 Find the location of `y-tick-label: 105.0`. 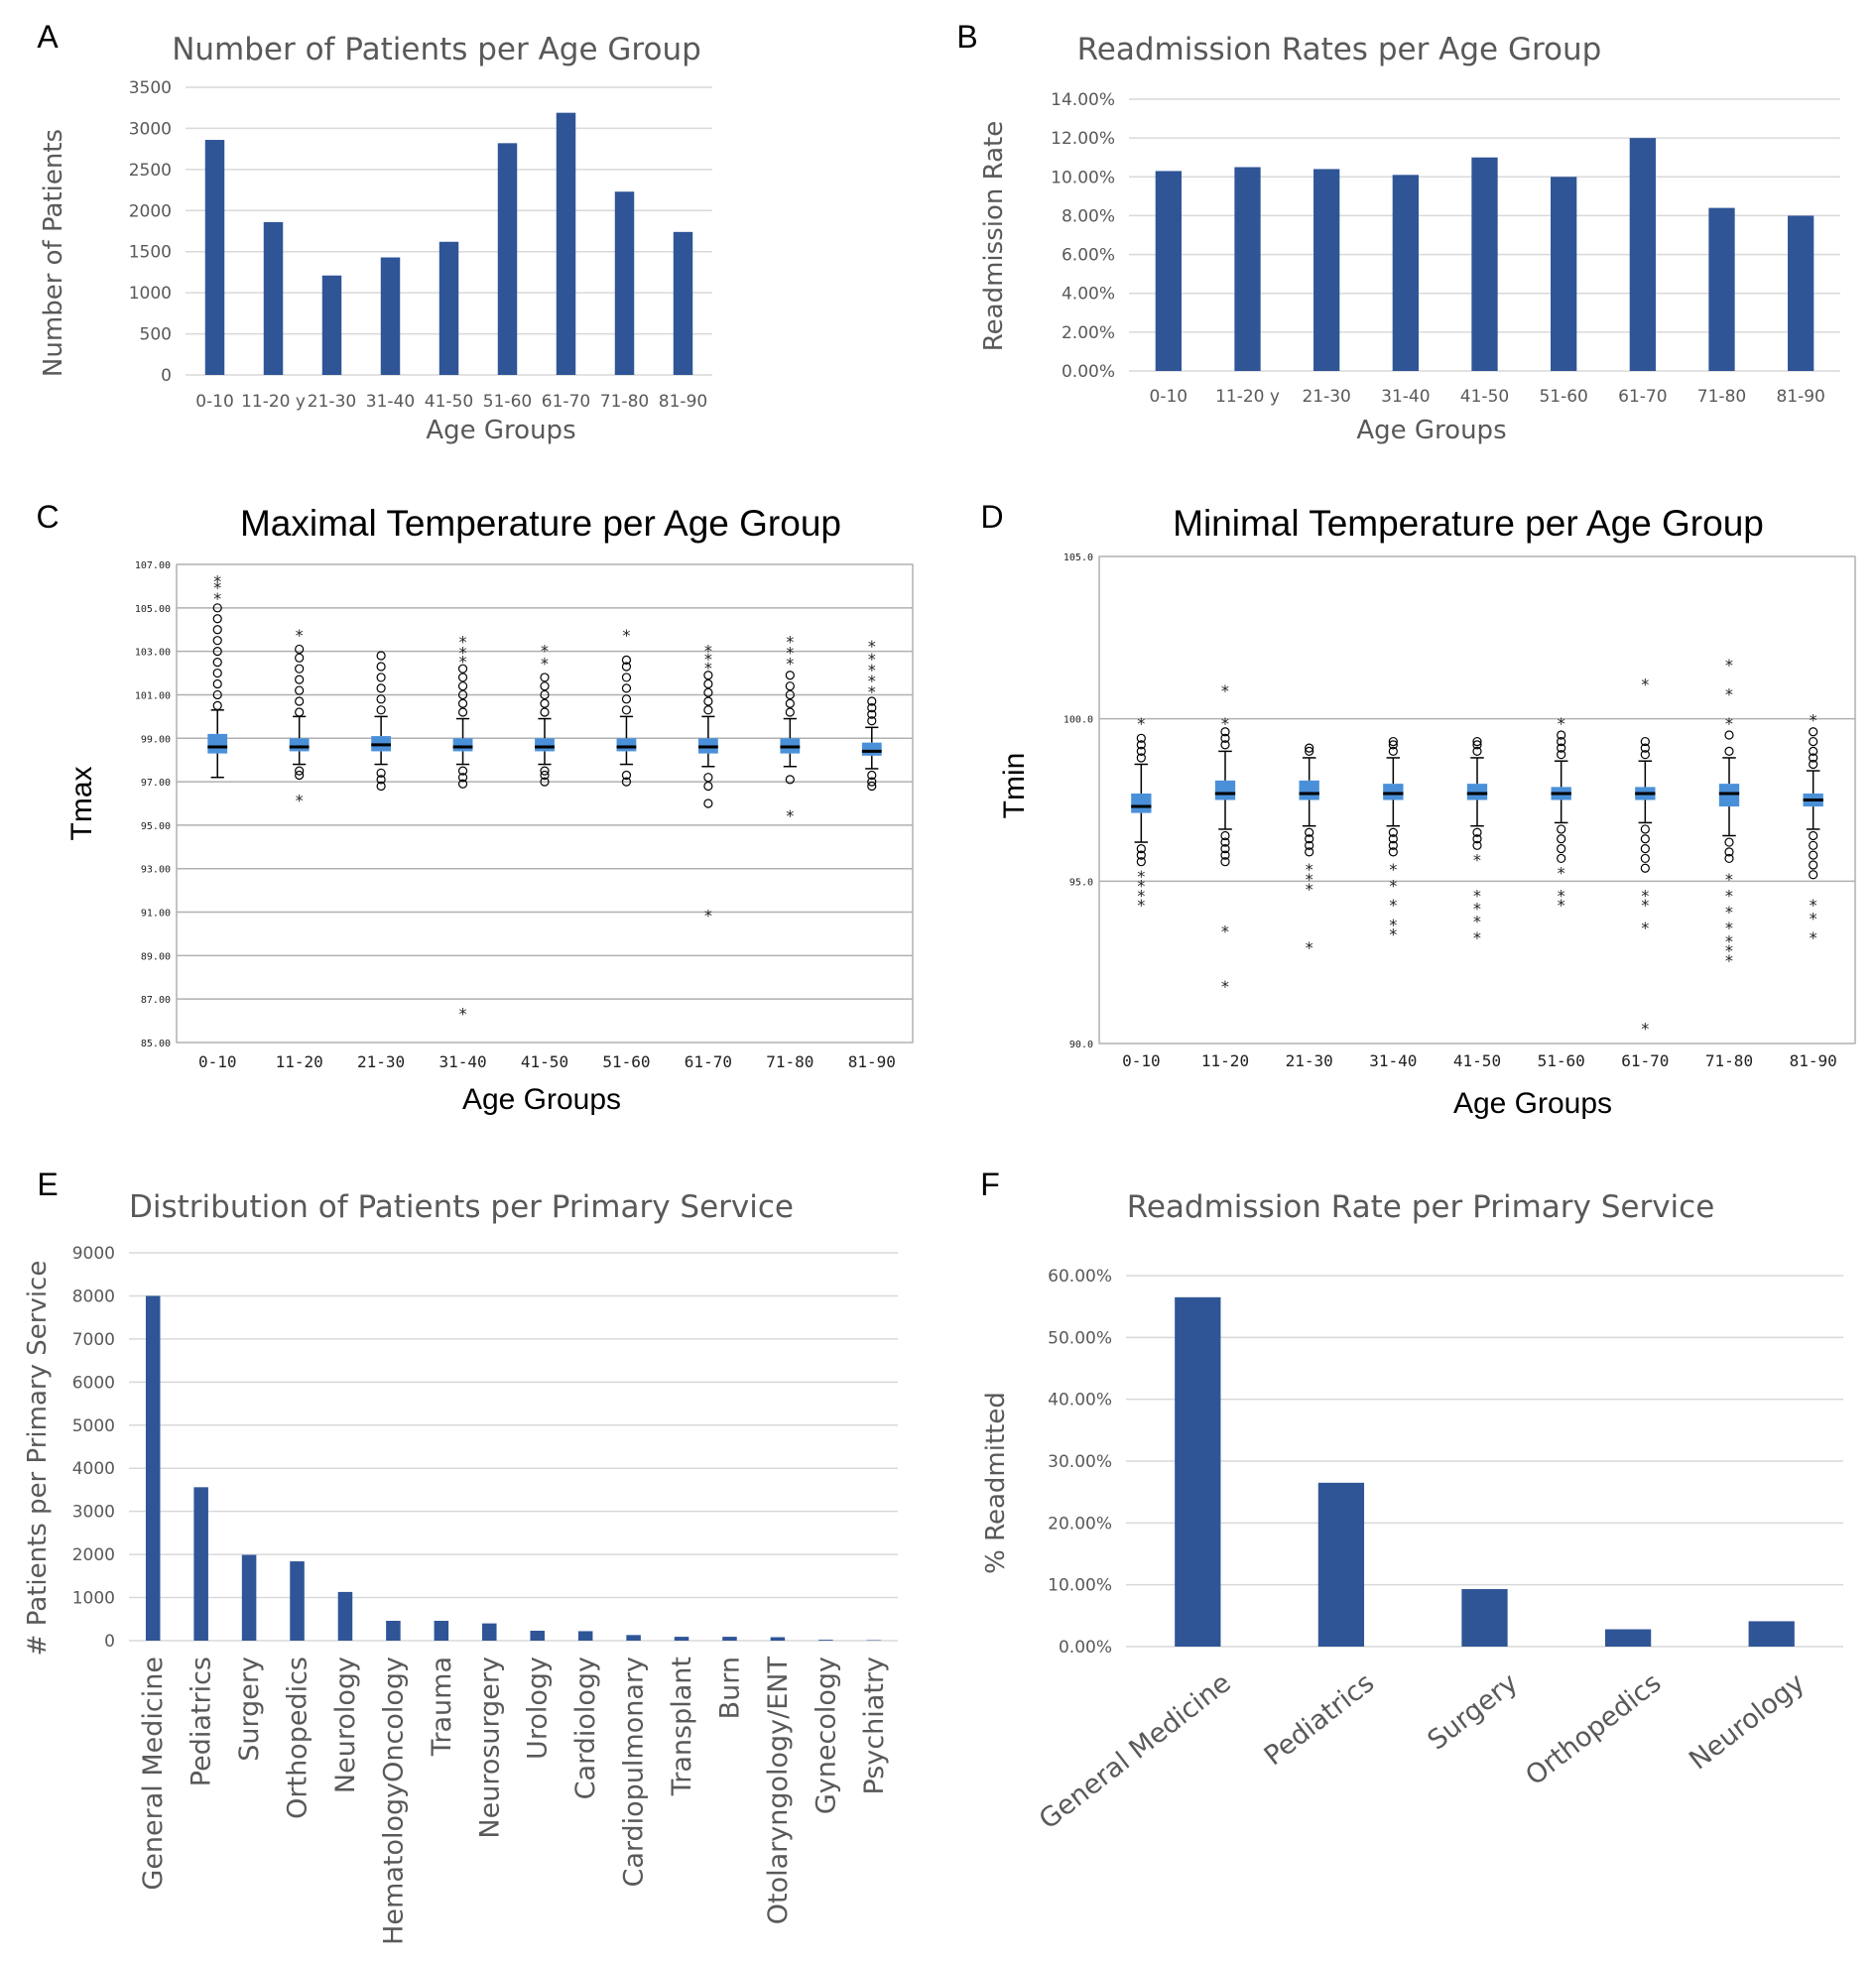

y-tick-label: 105.0 is located at coordinates (1078, 558).